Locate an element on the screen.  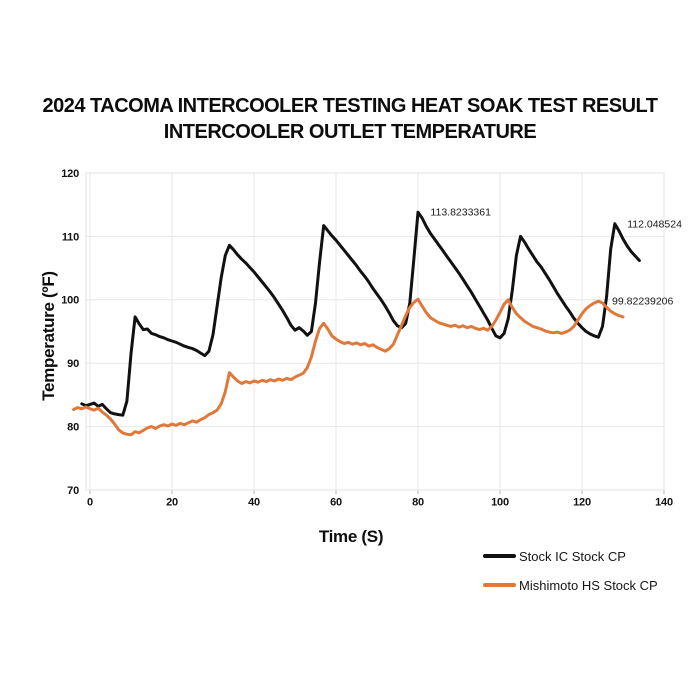
legend-label-mishimoto: Mishimoto HS Stock CP is located at coordinates (588, 585).